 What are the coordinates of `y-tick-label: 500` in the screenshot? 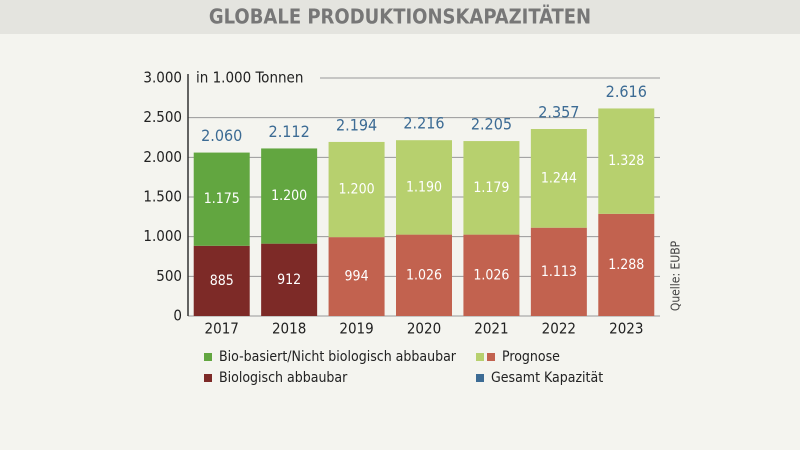 It's located at (169, 276).